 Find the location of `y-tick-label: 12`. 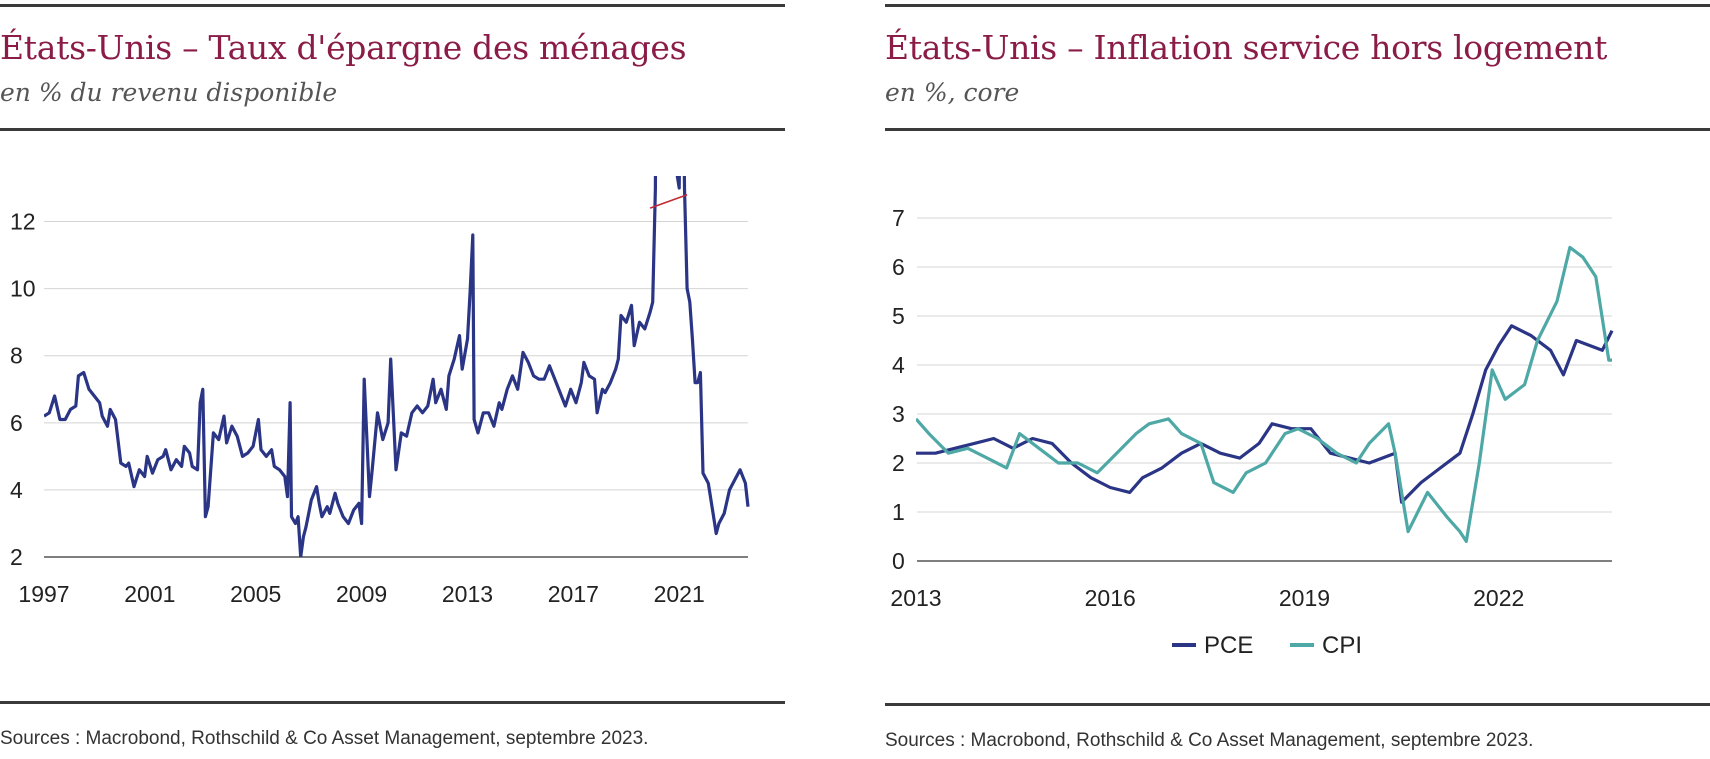

y-tick-label: 12 is located at coordinates (23, 222).